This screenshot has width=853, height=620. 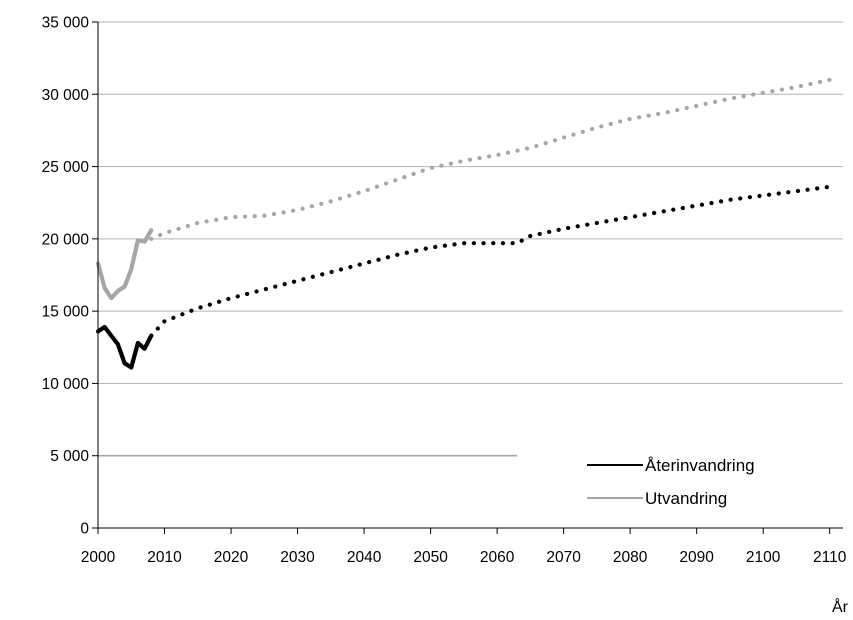 I want to click on x-tick-label: 2050, so click(x=430, y=557).